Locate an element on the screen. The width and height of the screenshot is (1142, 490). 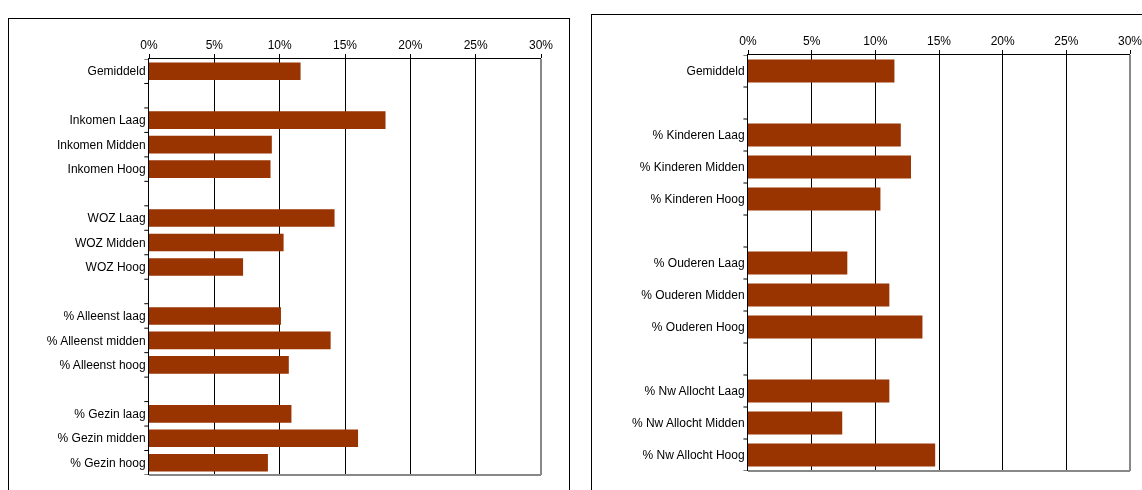
y-tick-label: WOZ Midden is located at coordinates (110, 242).